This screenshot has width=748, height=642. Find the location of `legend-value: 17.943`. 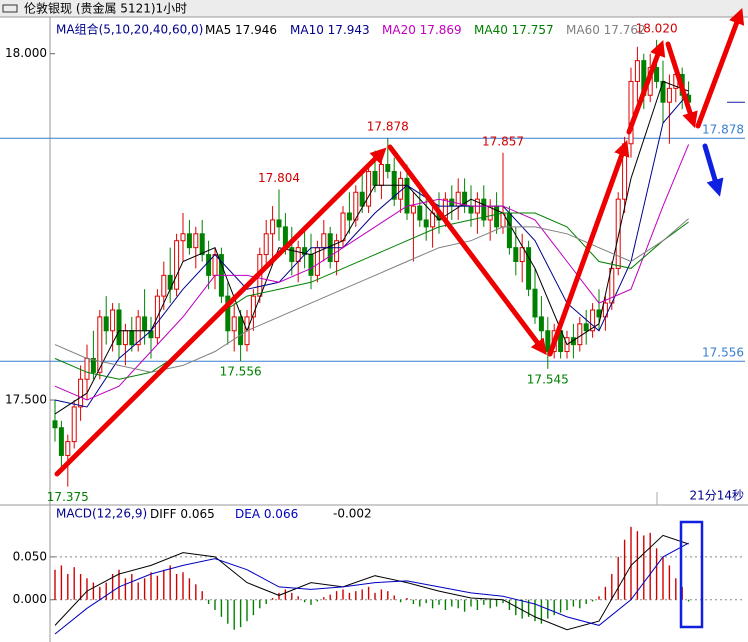

legend-value: 17.943 is located at coordinates (349, 30).